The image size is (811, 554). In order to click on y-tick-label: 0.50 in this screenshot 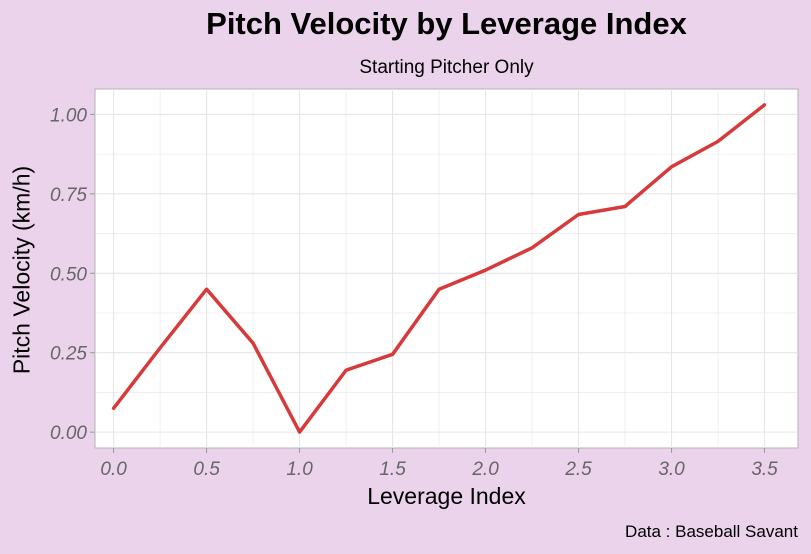, I will do `click(68, 274)`.